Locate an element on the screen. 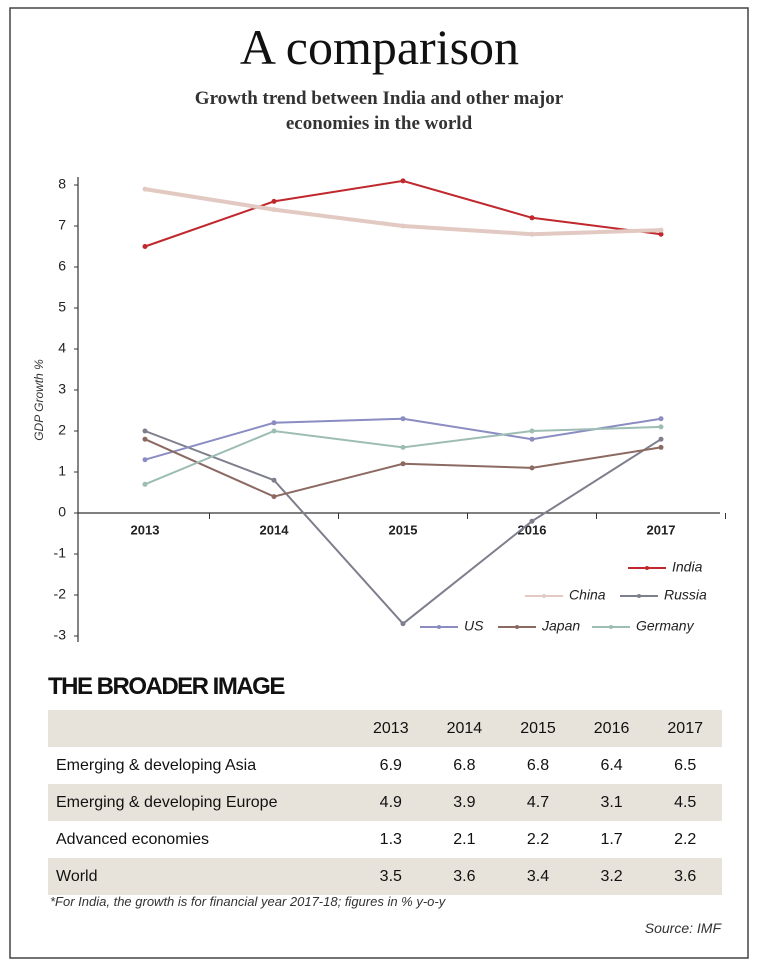 Image resolution: width=759 pixels, height=968 pixels. table-cell: 3.2 is located at coordinates (611, 876).